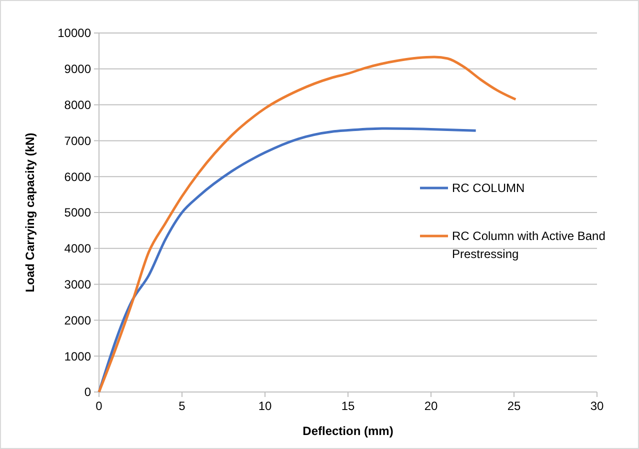 The height and width of the screenshot is (449, 639). What do you see at coordinates (182, 406) in the screenshot?
I see `x-tick-label: 5` at bounding box center [182, 406].